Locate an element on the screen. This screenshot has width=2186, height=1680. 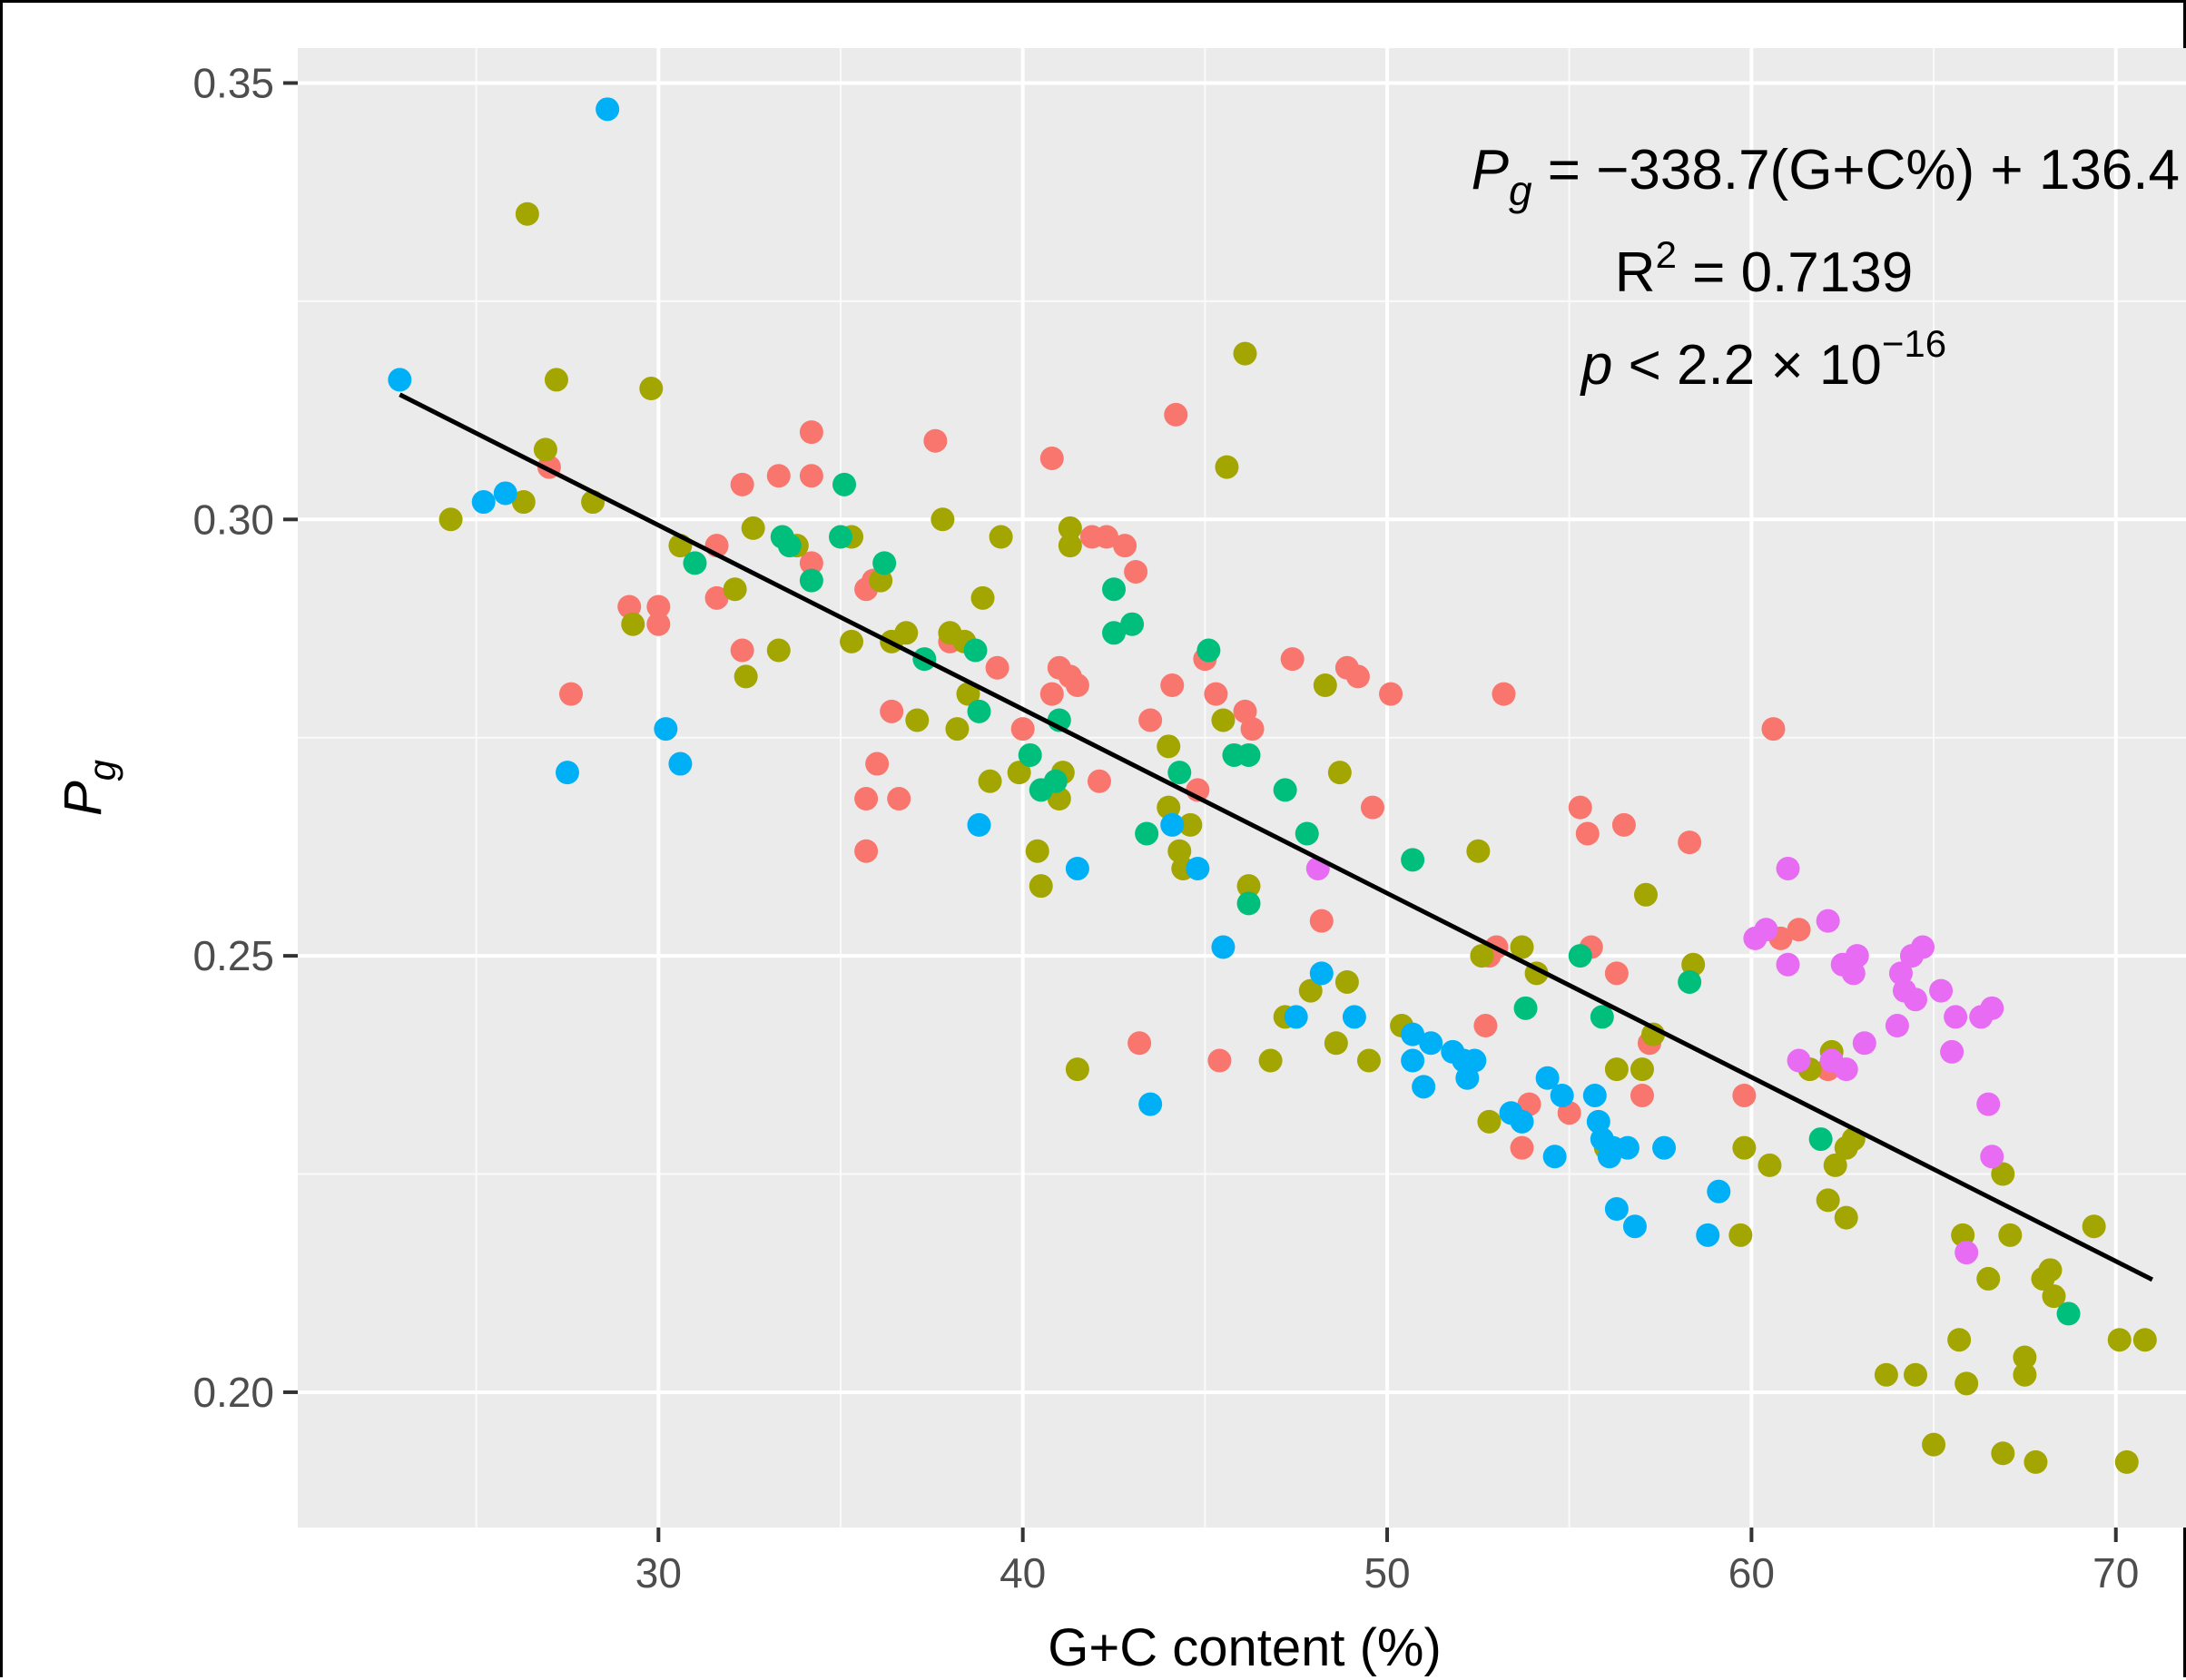
y-axis: 0.20 0.25 0.30 0.35 is located at coordinates (245, 737).